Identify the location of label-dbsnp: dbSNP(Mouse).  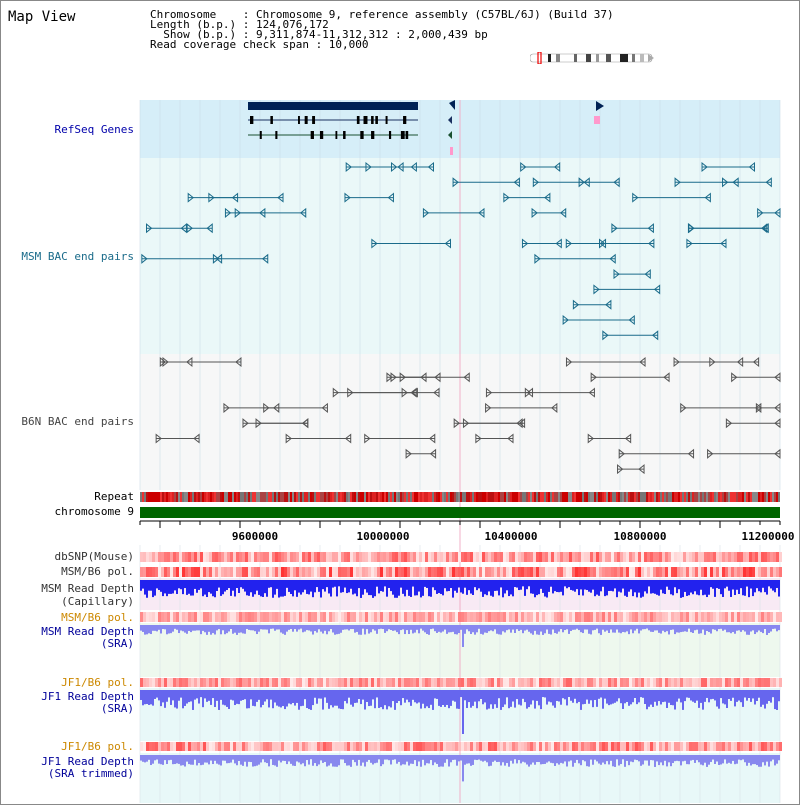
(94, 556).